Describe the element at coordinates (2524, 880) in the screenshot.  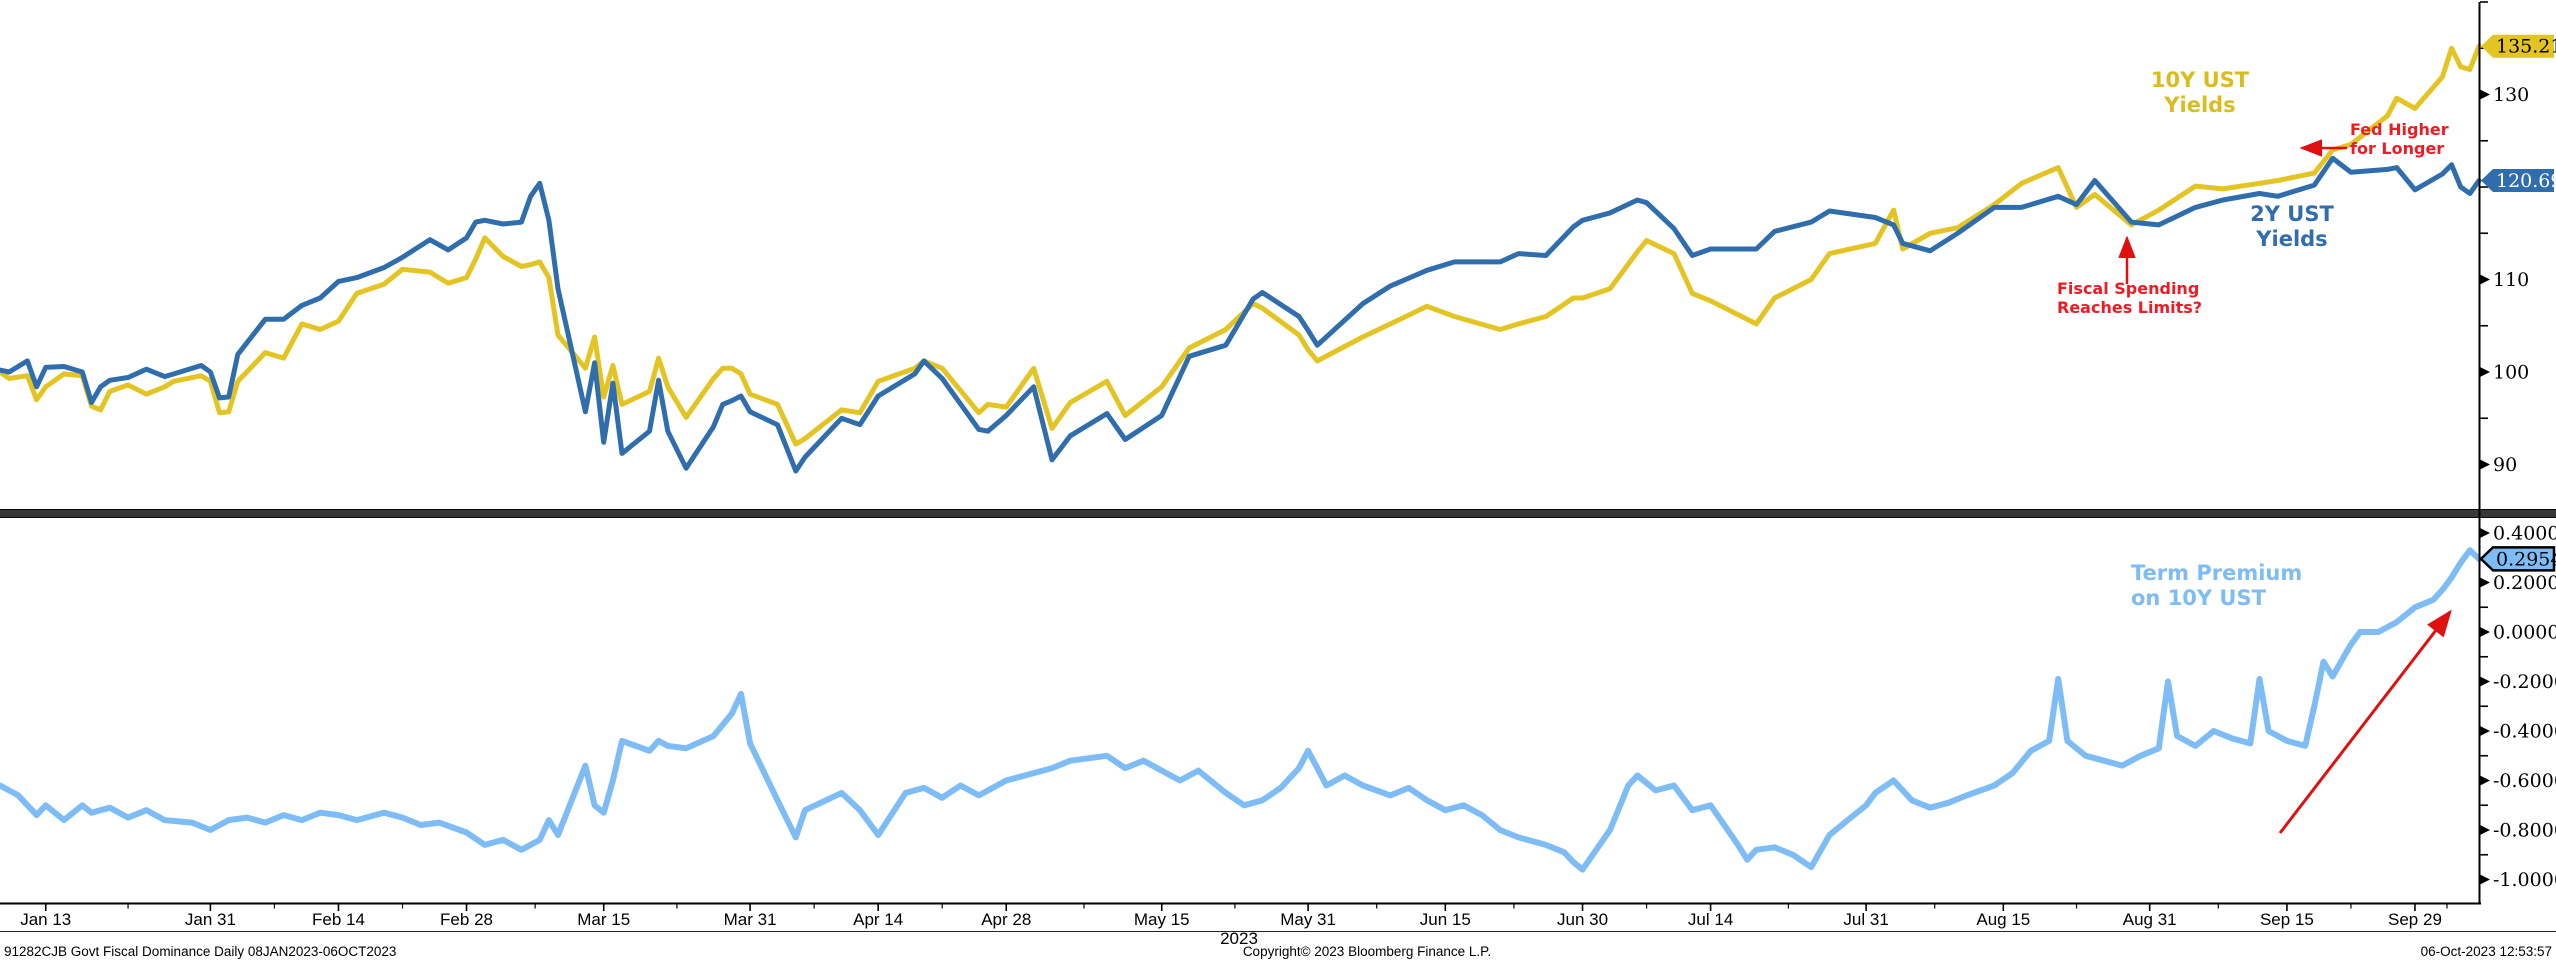
I see `y-tick-label-panel2: -1.0000` at that location.